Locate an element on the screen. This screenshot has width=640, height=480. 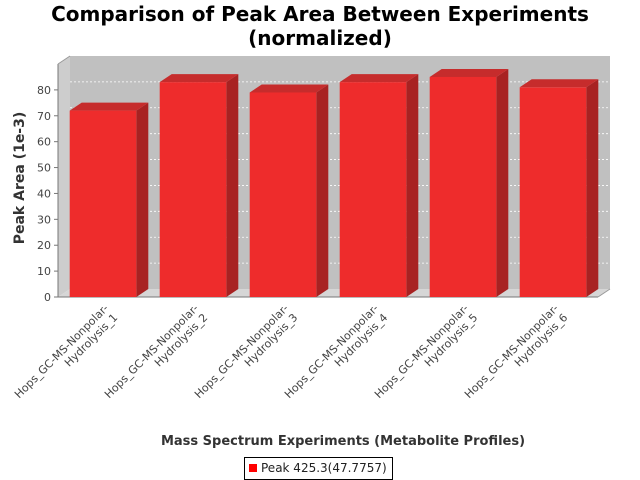
y-tick-label: 20 is located at coordinates (44, 245).